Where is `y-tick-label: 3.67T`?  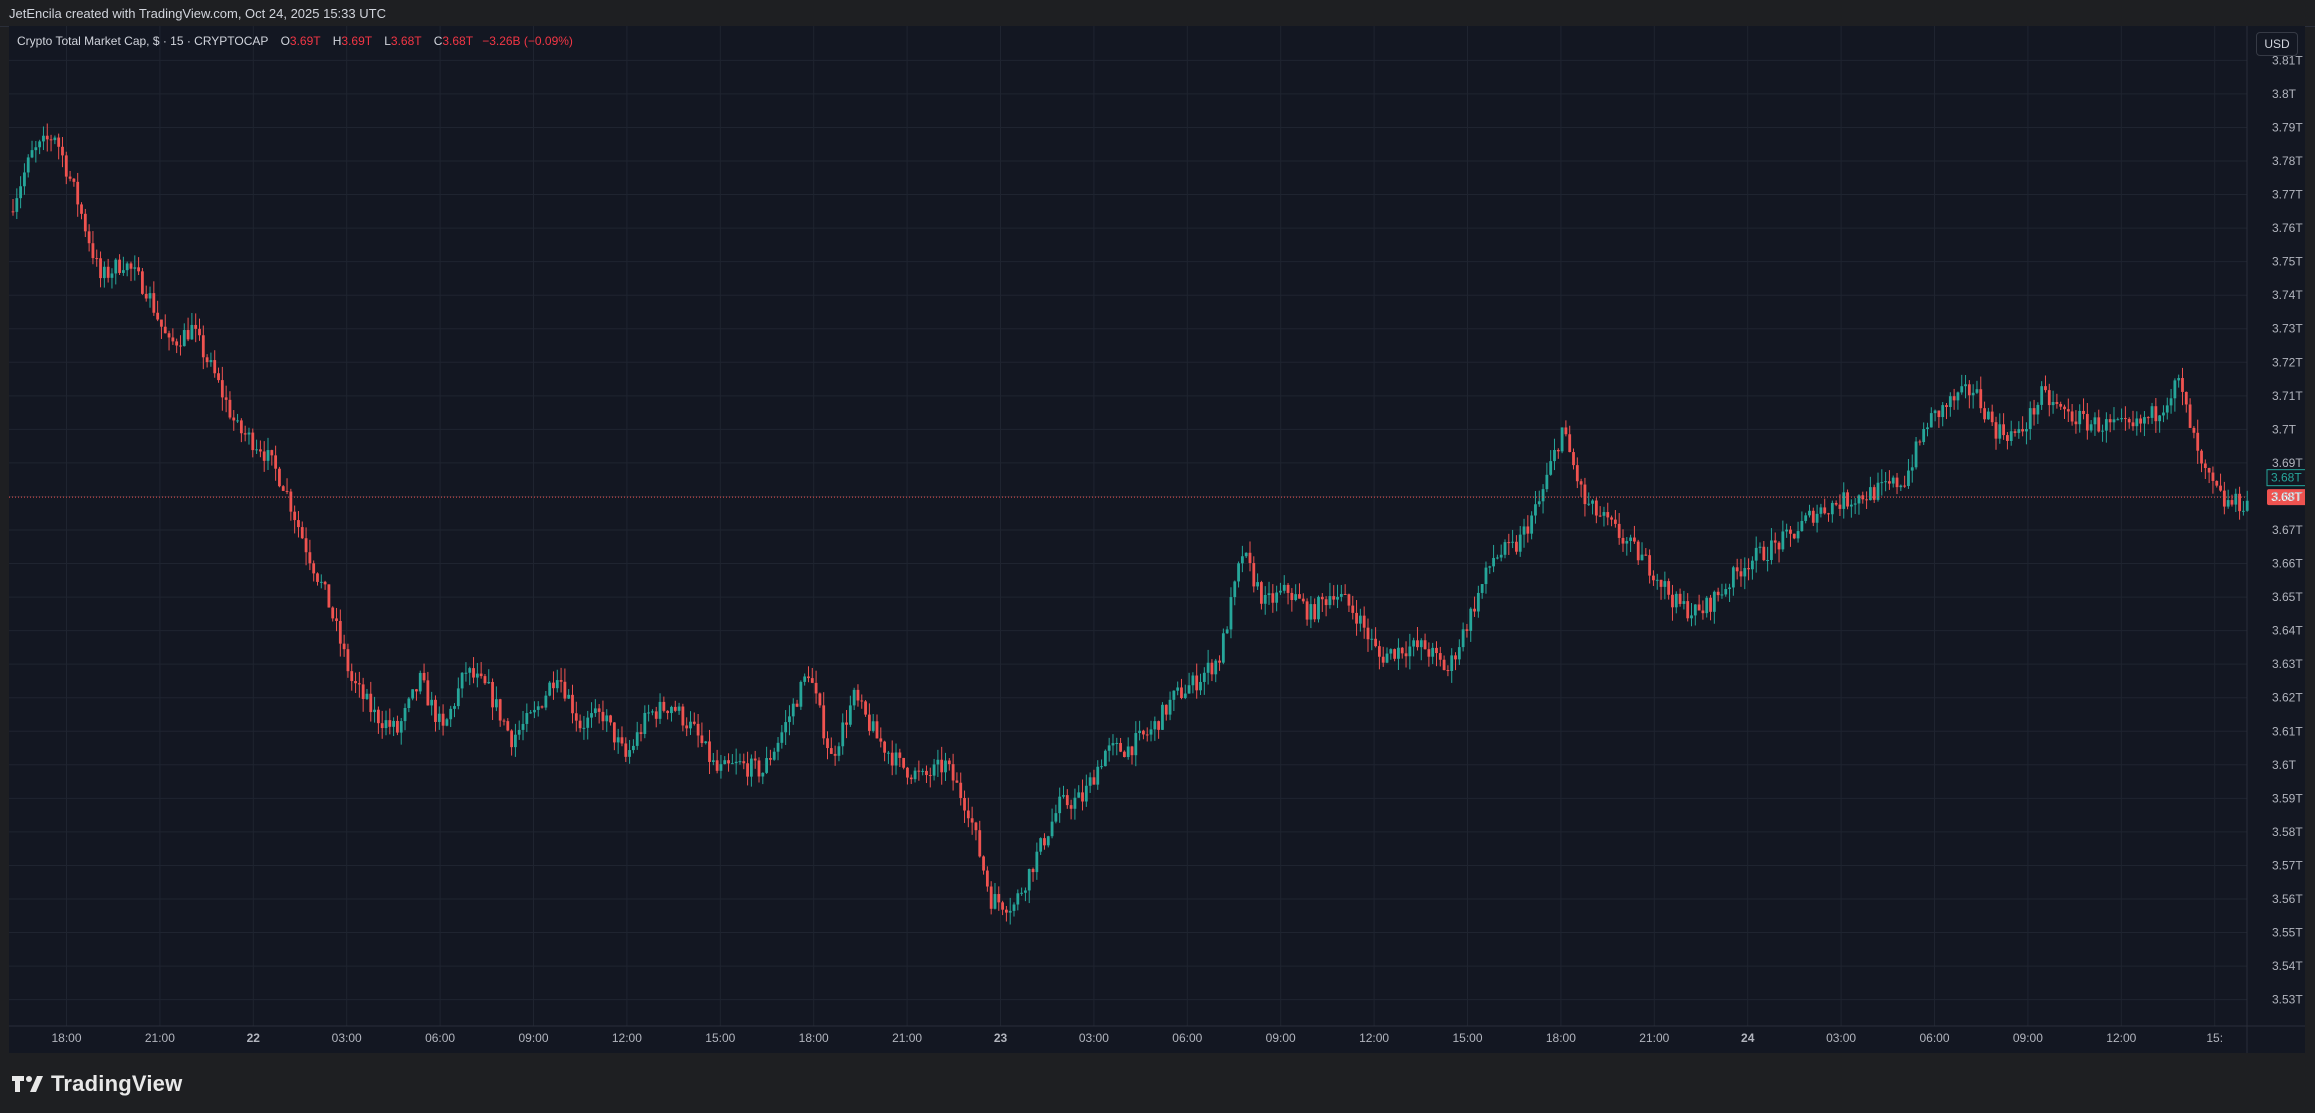
y-tick-label: 3.67T is located at coordinates (2287, 530).